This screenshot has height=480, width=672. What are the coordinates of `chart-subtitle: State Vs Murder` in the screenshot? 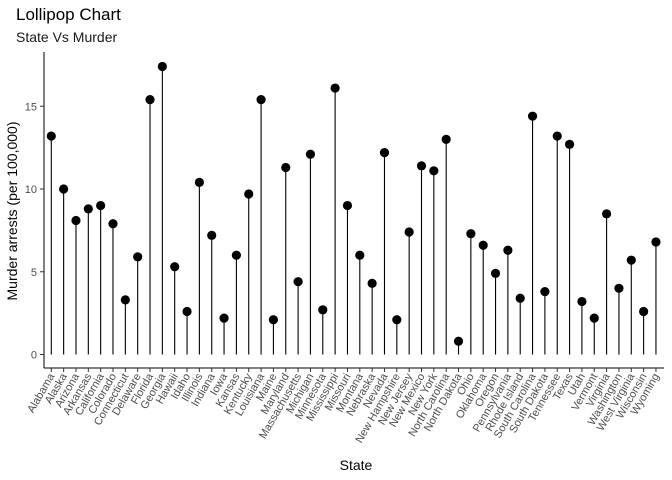 It's located at (66, 37).